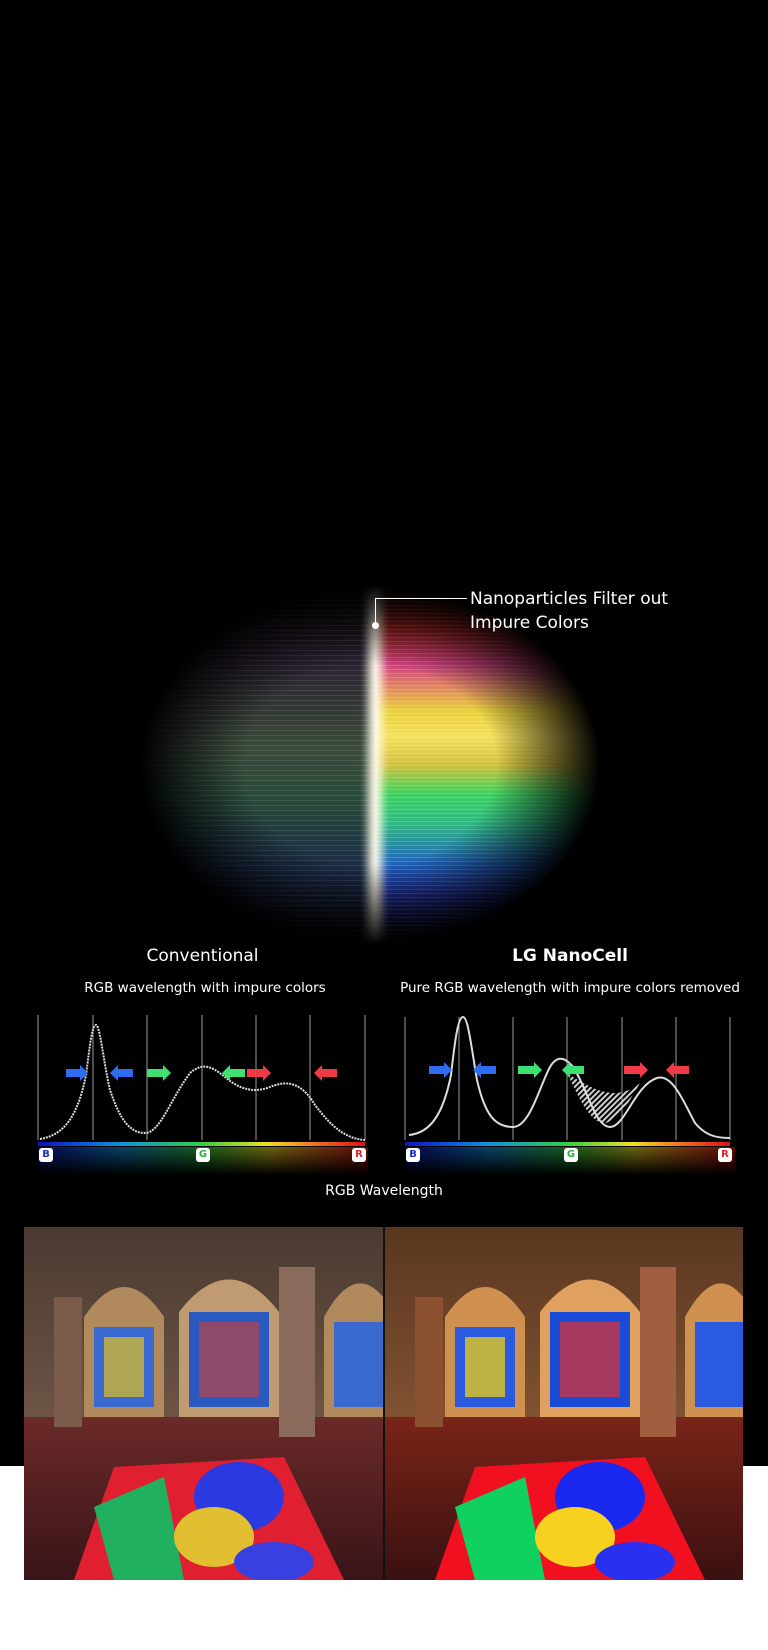 This screenshot has width=768, height=1650. What do you see at coordinates (375, 612) in the screenshot?
I see `callout-leader-line-vertical` at bounding box center [375, 612].